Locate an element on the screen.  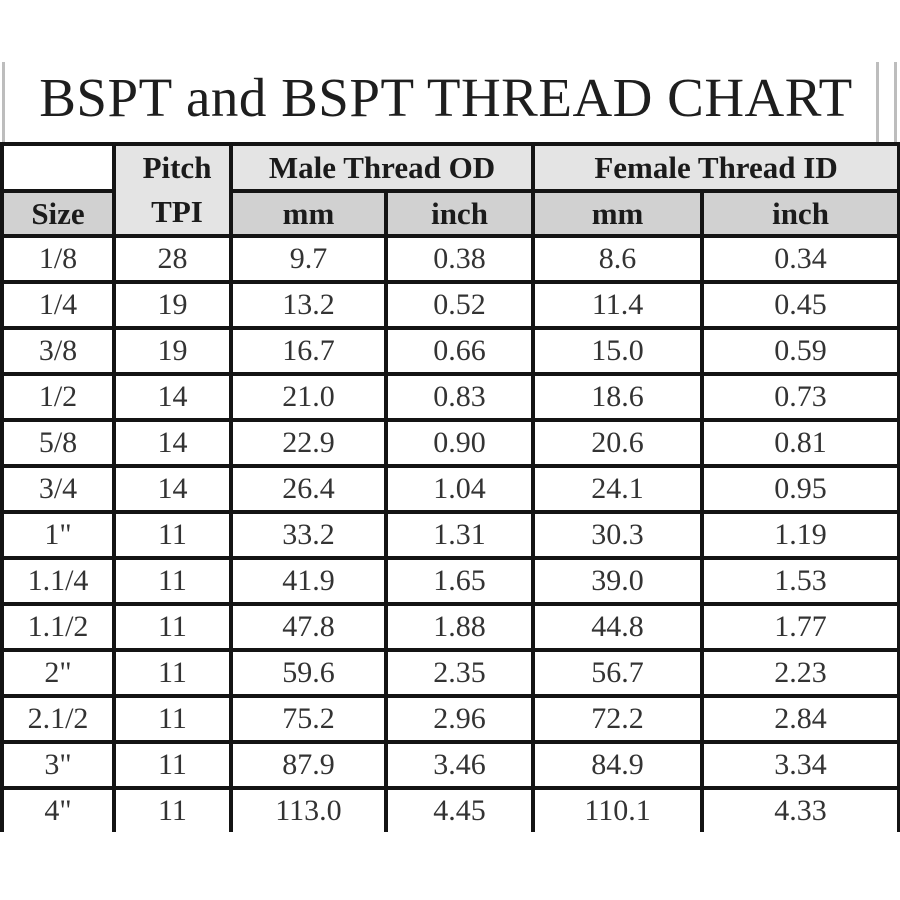
table-row: 3" 11 87.9 3.46 84.9 3.34 is located at coordinates (450, 765).